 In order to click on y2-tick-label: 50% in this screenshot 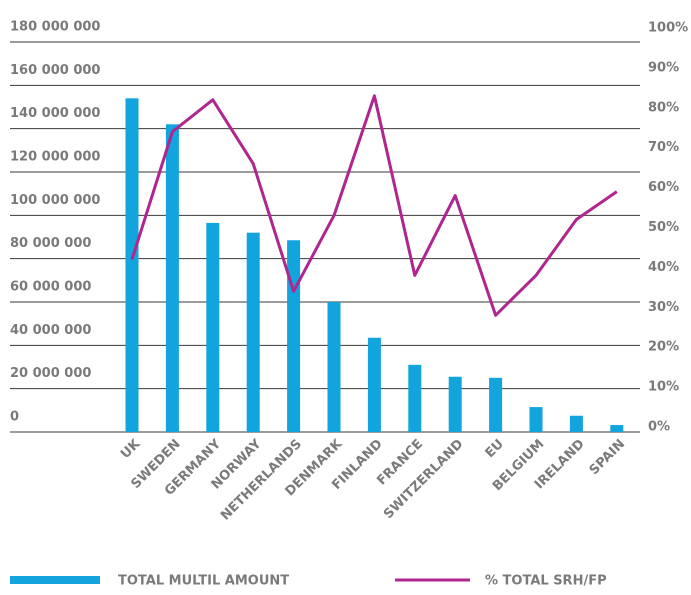, I will do `click(663, 227)`.